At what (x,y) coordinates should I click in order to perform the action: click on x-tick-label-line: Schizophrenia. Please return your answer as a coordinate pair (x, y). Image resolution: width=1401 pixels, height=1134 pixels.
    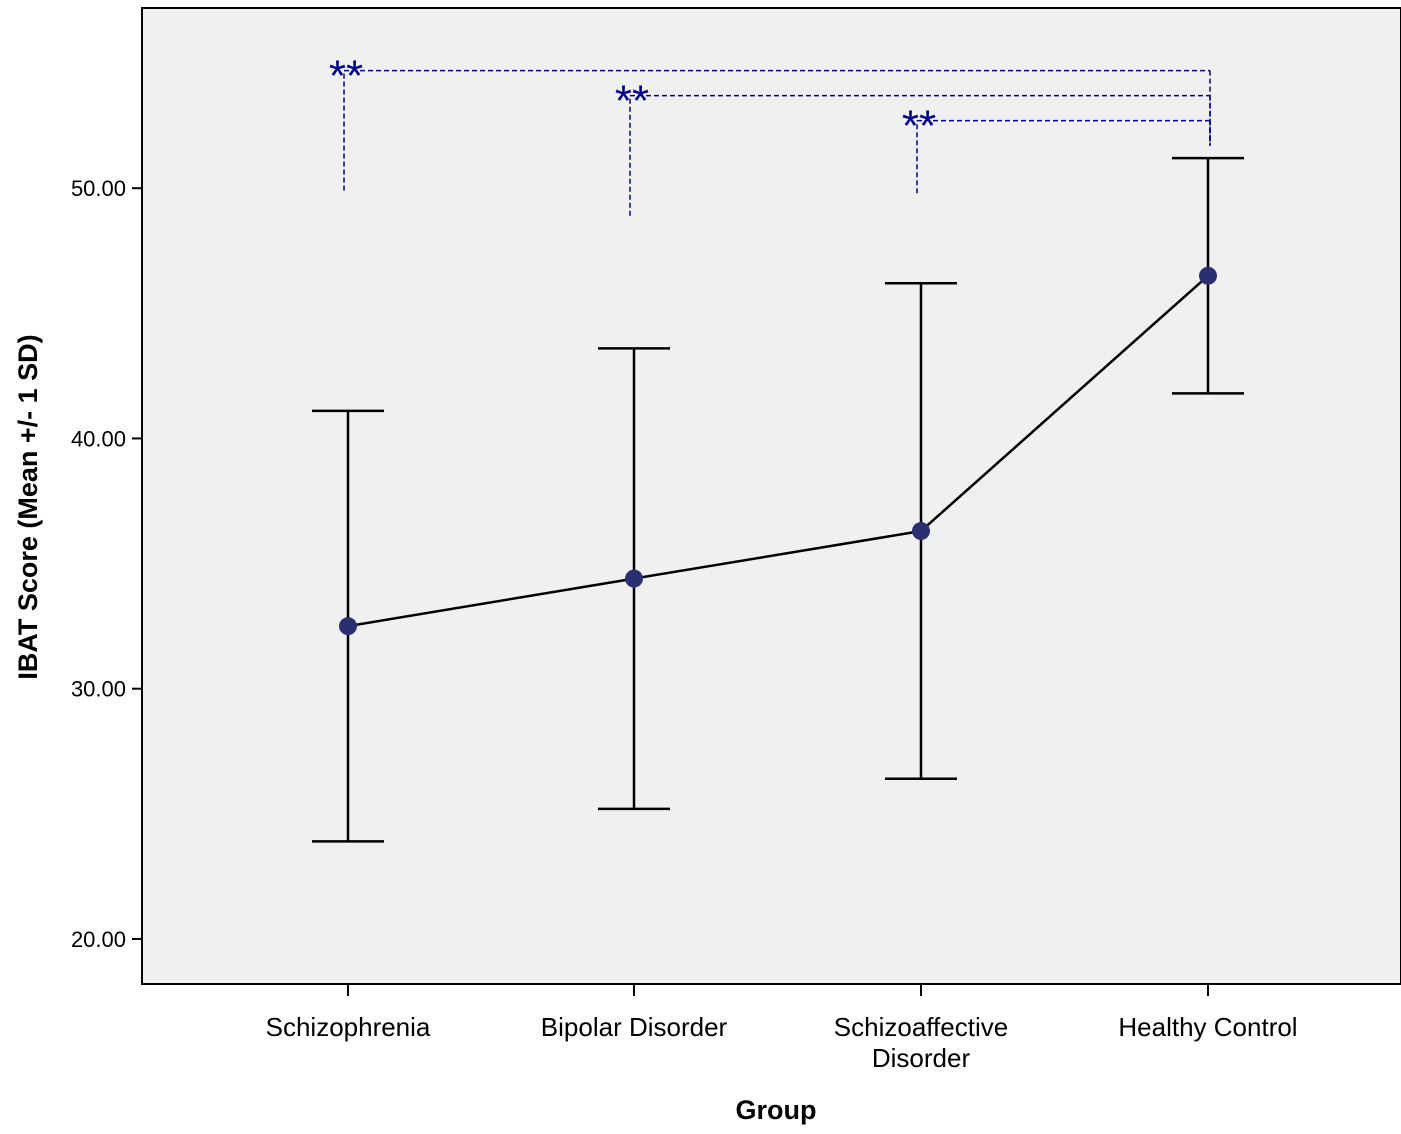
    Looking at the image, I should click on (348, 1027).